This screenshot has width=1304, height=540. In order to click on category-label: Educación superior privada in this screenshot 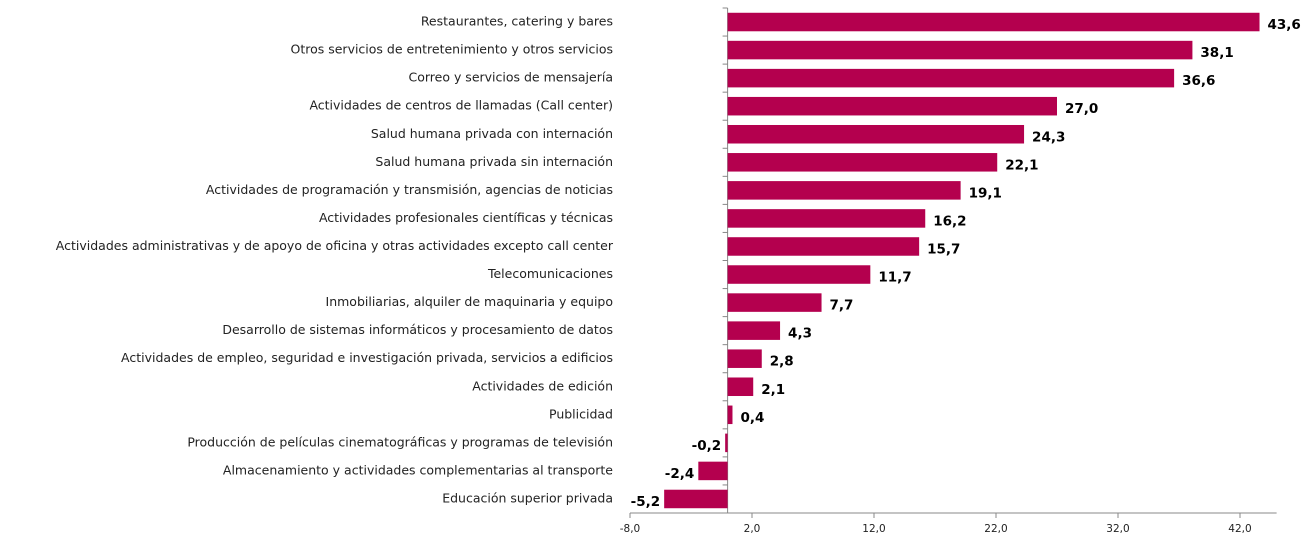, I will do `click(527, 497)`.